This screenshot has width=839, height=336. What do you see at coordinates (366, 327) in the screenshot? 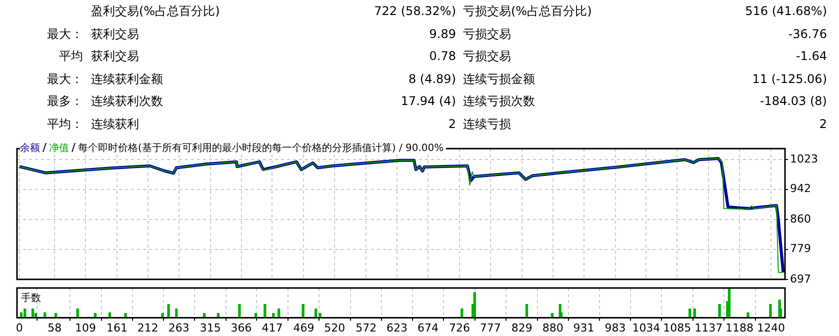
I see `x-tick-label: 572` at bounding box center [366, 327].